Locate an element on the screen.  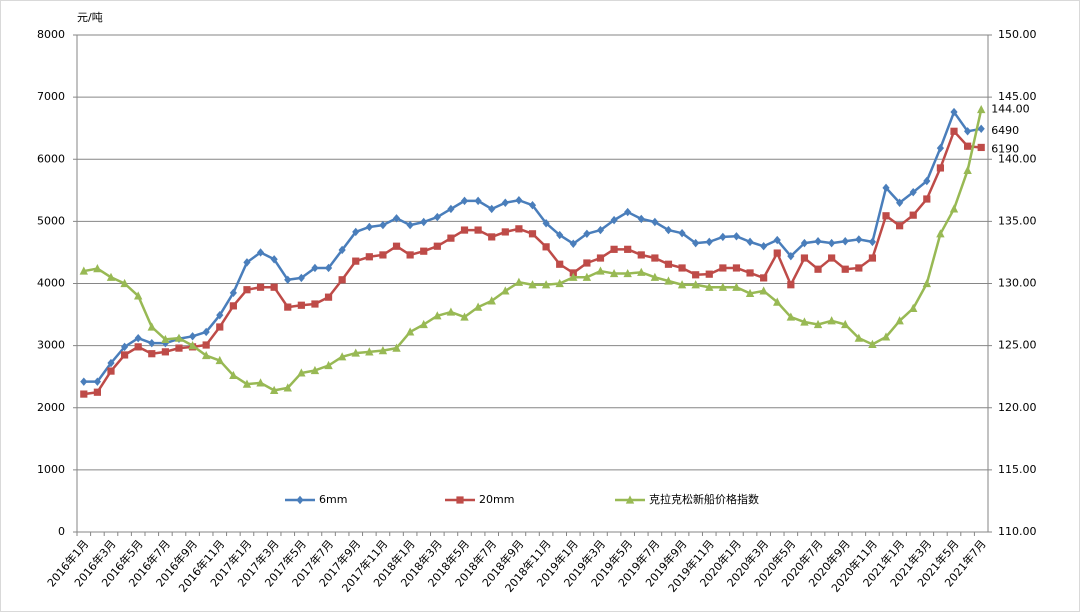
y2-tick-label: 150.00 is located at coordinates (1017, 34).